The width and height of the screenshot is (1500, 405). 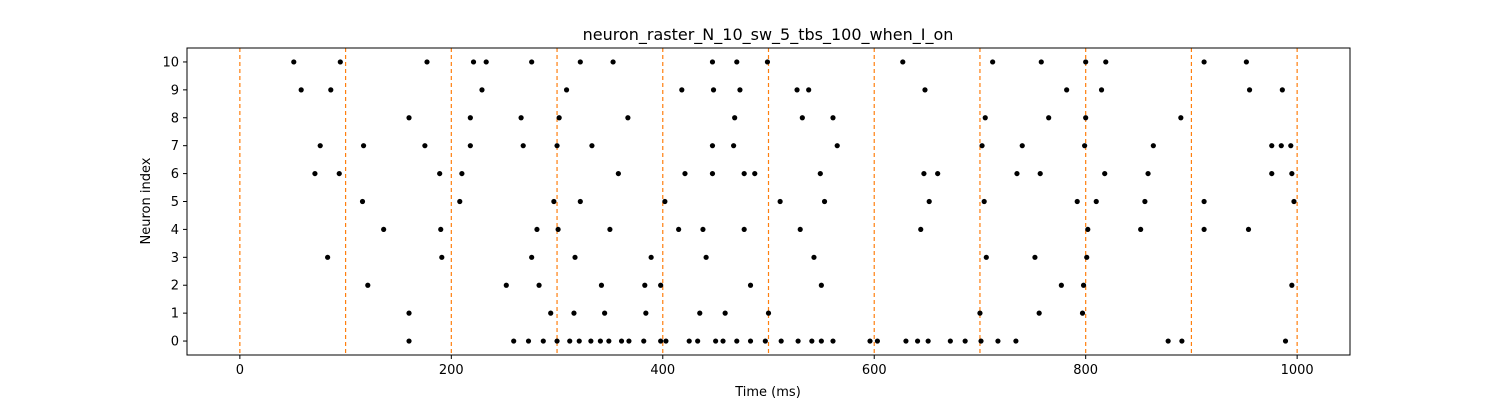 I want to click on x-tick-label: 600, so click(x=874, y=370).